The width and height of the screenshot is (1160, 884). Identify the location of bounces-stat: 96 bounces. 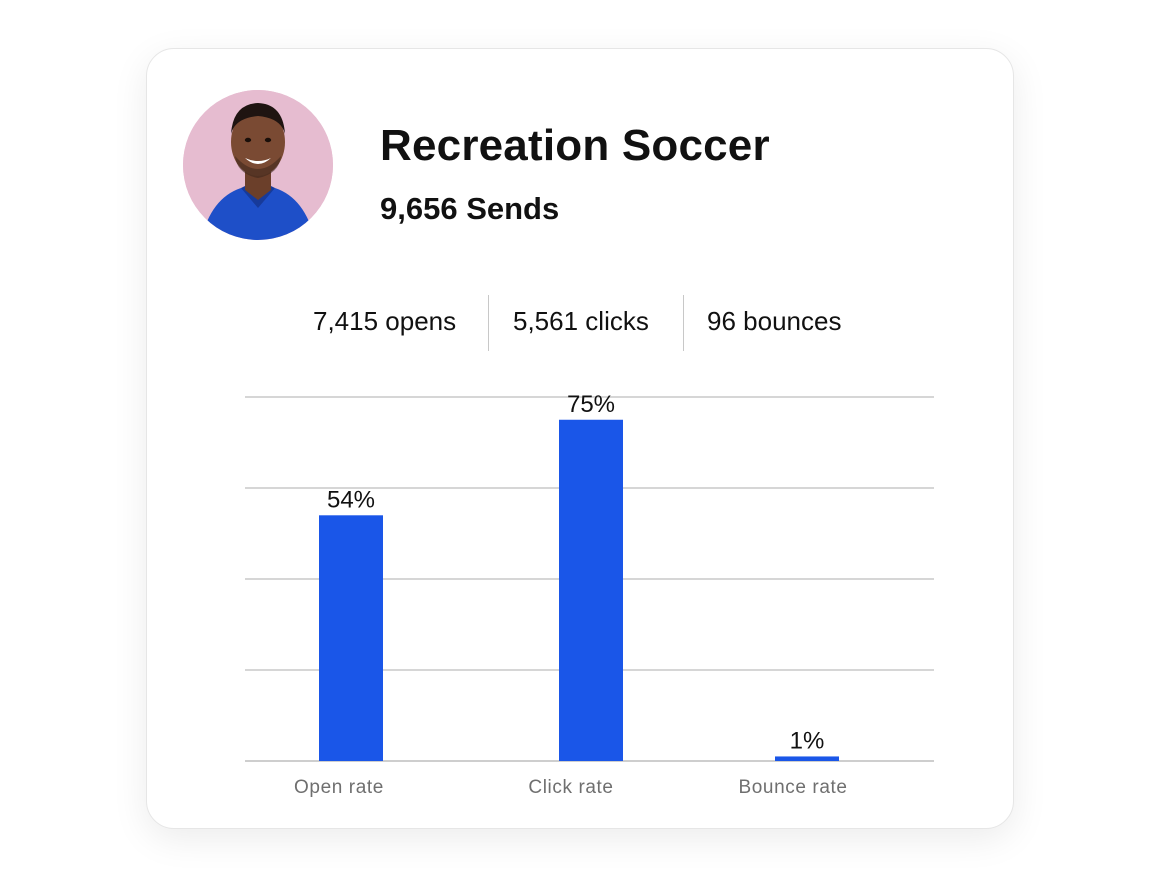
(774, 321).